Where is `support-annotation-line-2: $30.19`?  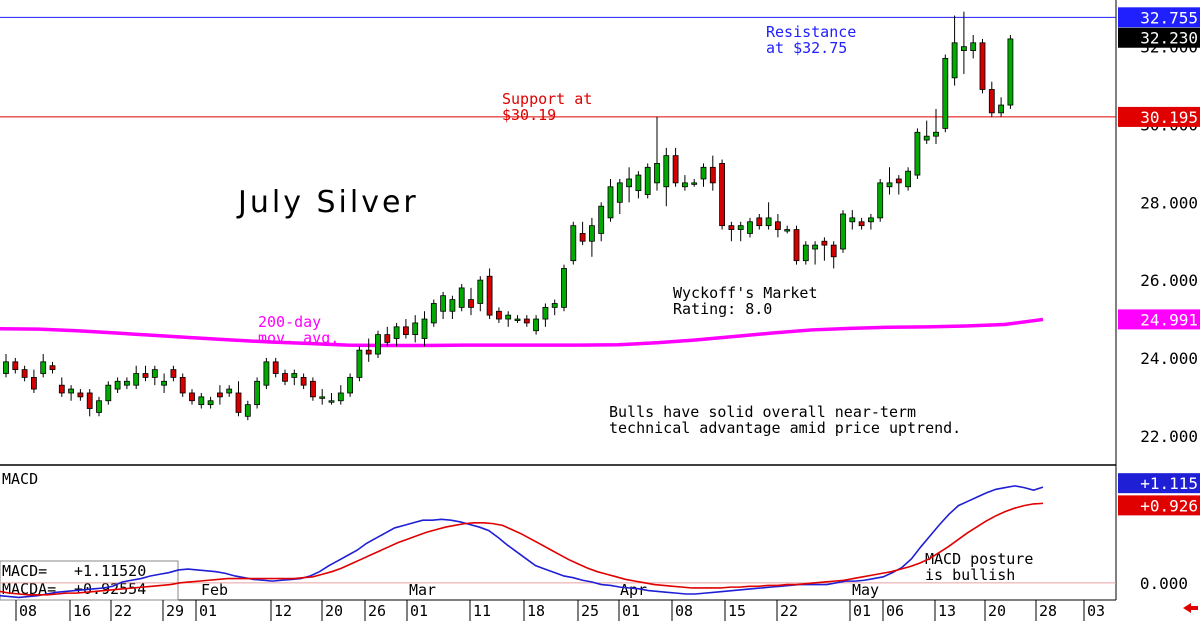
support-annotation-line-2: $30.19 is located at coordinates (529, 115).